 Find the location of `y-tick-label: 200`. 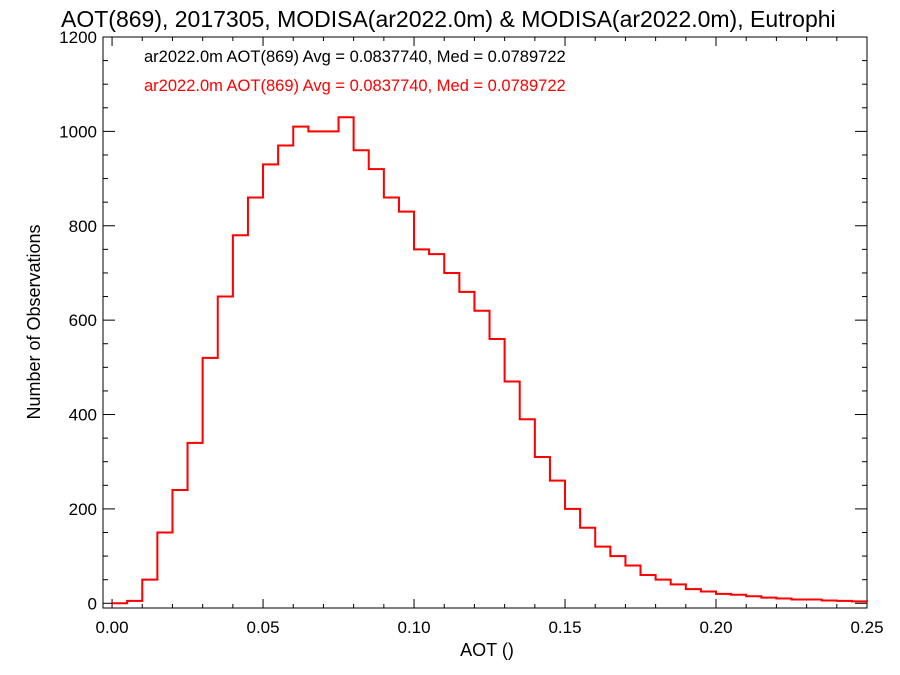

y-tick-label: 200 is located at coordinates (83, 509).